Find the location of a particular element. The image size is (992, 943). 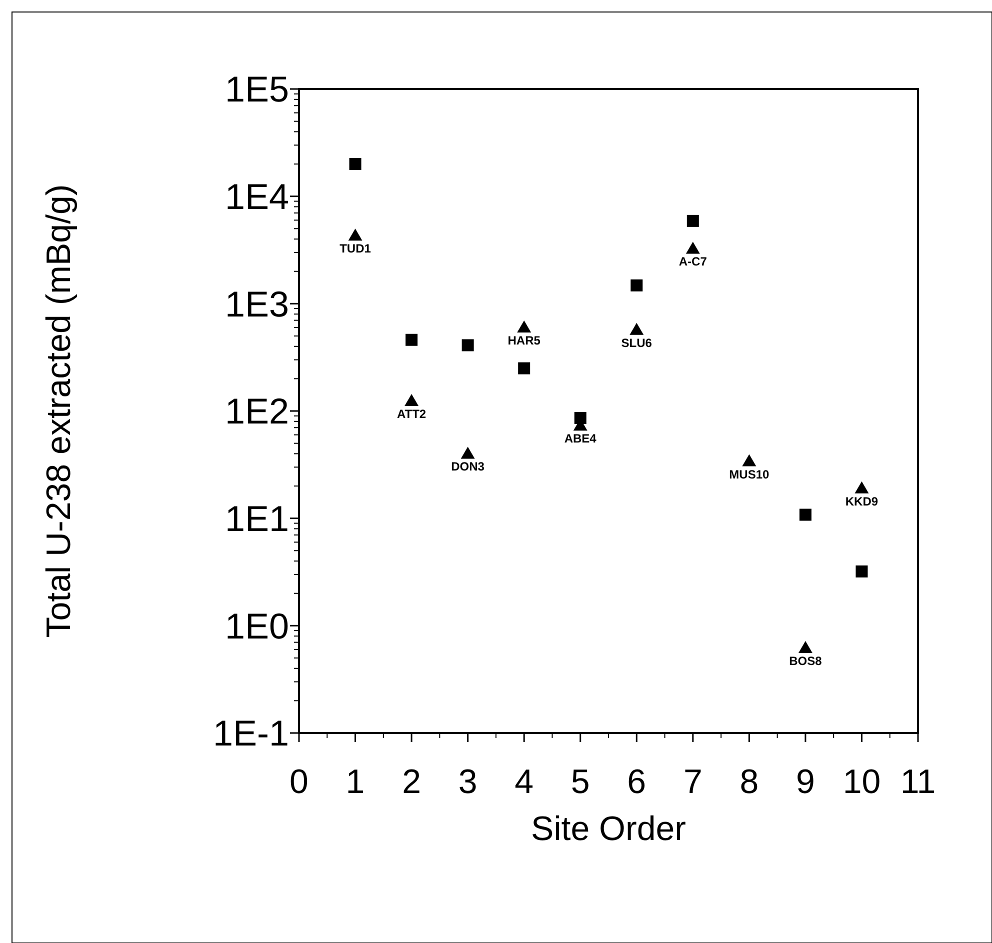

annotation: MUS10 is located at coordinates (749, 474).